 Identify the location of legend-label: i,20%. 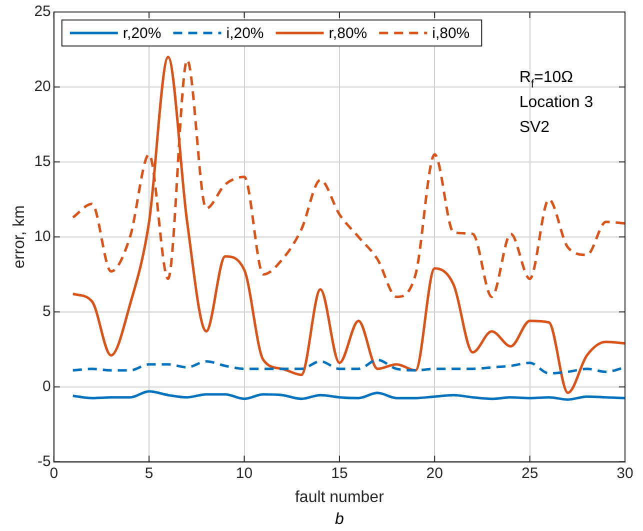
(245, 33).